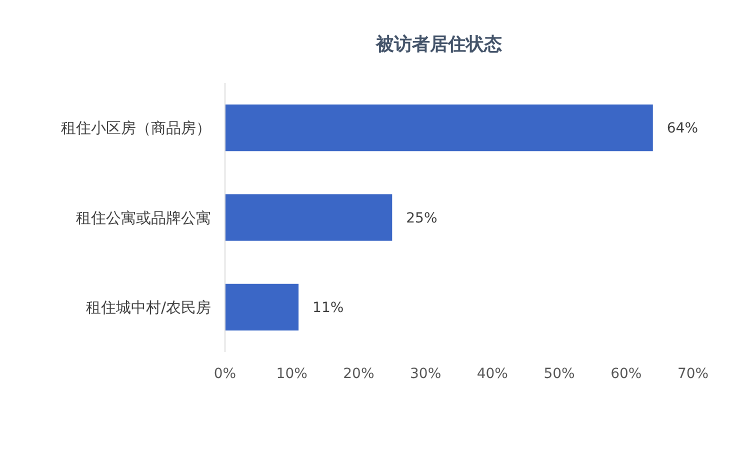  What do you see at coordinates (143, 217) in the screenshot?
I see `y-tick-label: 租住公寓或品牌公寓` at bounding box center [143, 217].